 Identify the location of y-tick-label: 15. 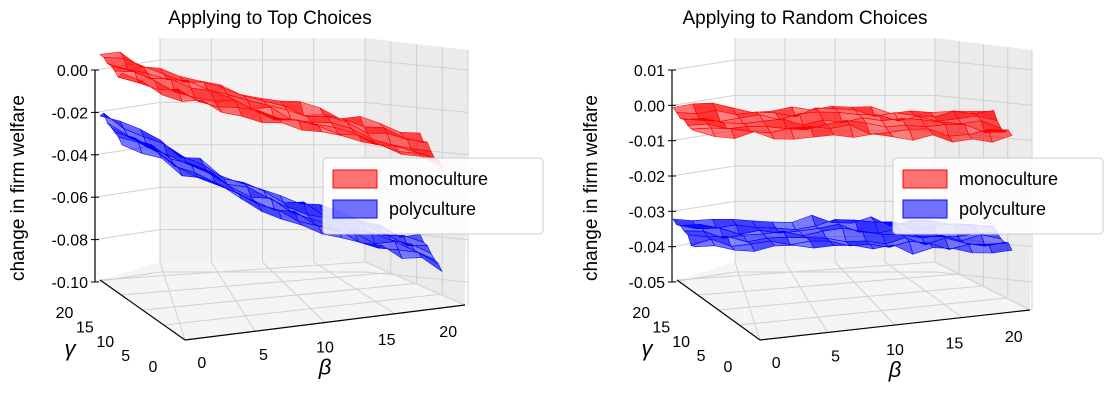
(85, 327).